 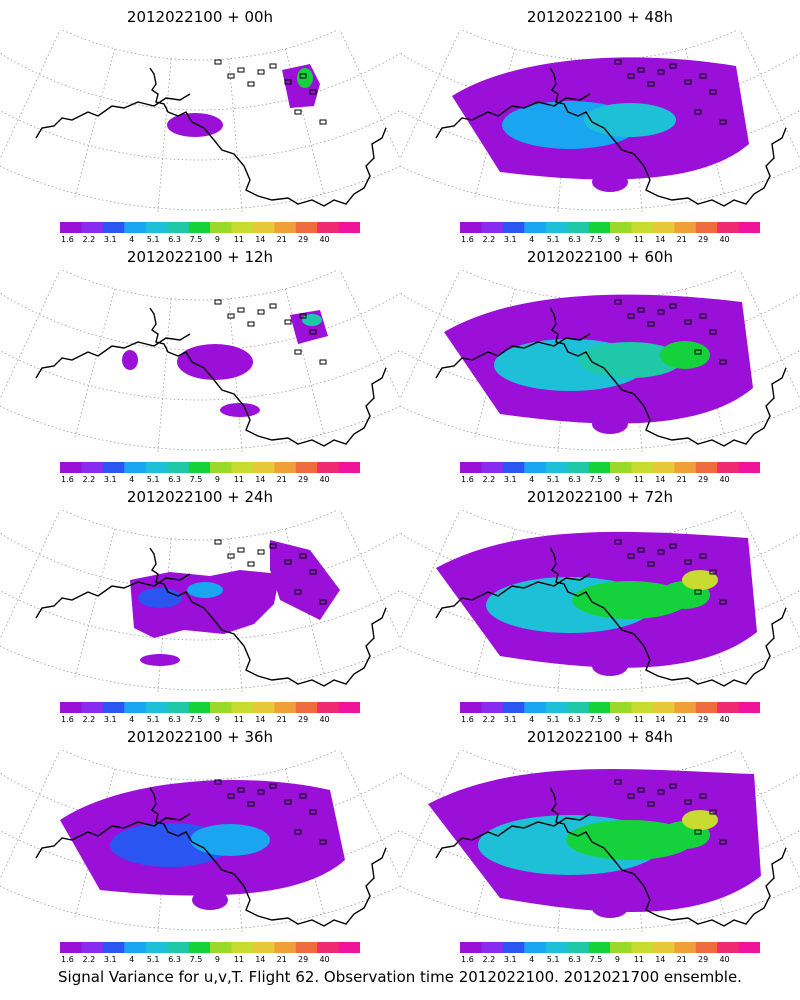 I want to click on panel-title: 2012022100 + 12h, so click(x=200, y=257).